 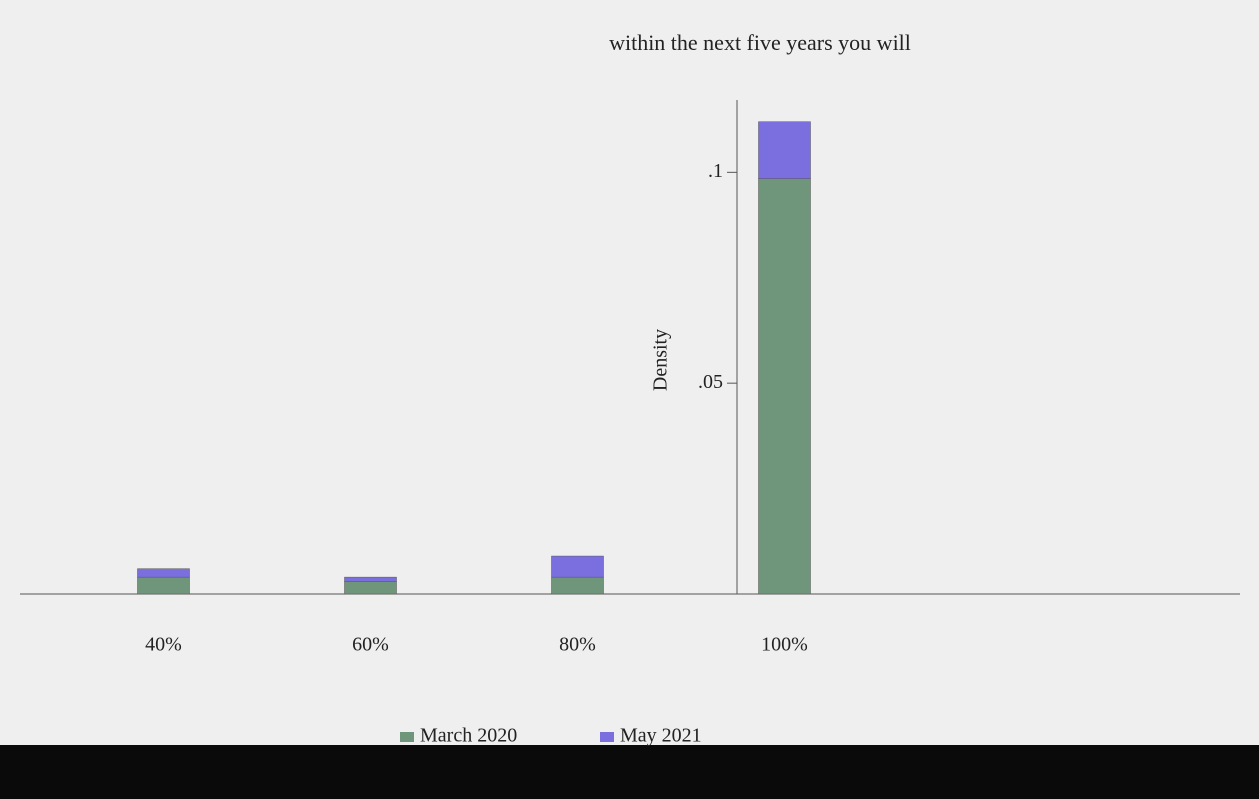 What do you see at coordinates (370, 645) in the screenshot?
I see `x-tick-label: 60%` at bounding box center [370, 645].